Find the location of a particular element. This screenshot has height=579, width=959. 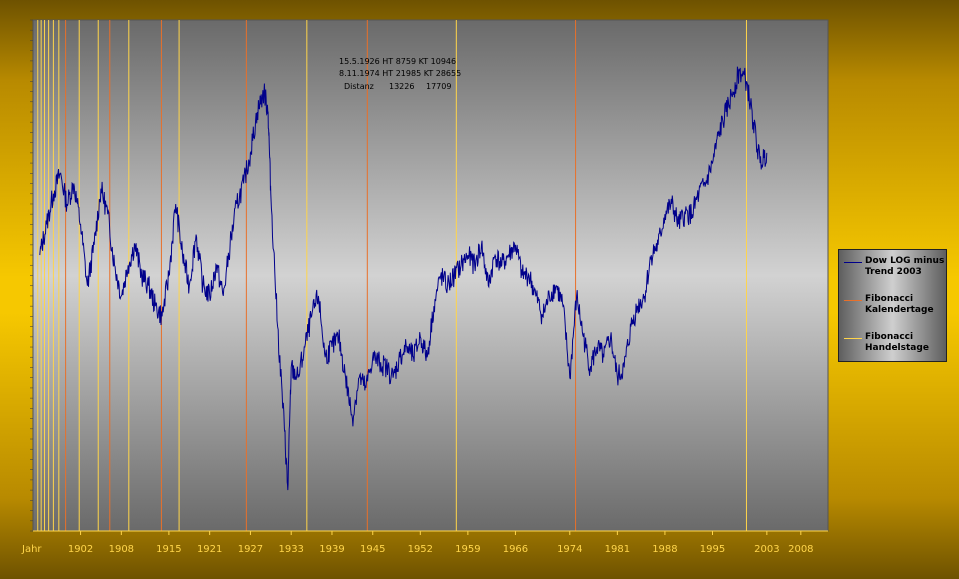

x-tick-label-1995: 1995 is located at coordinates (712, 549).